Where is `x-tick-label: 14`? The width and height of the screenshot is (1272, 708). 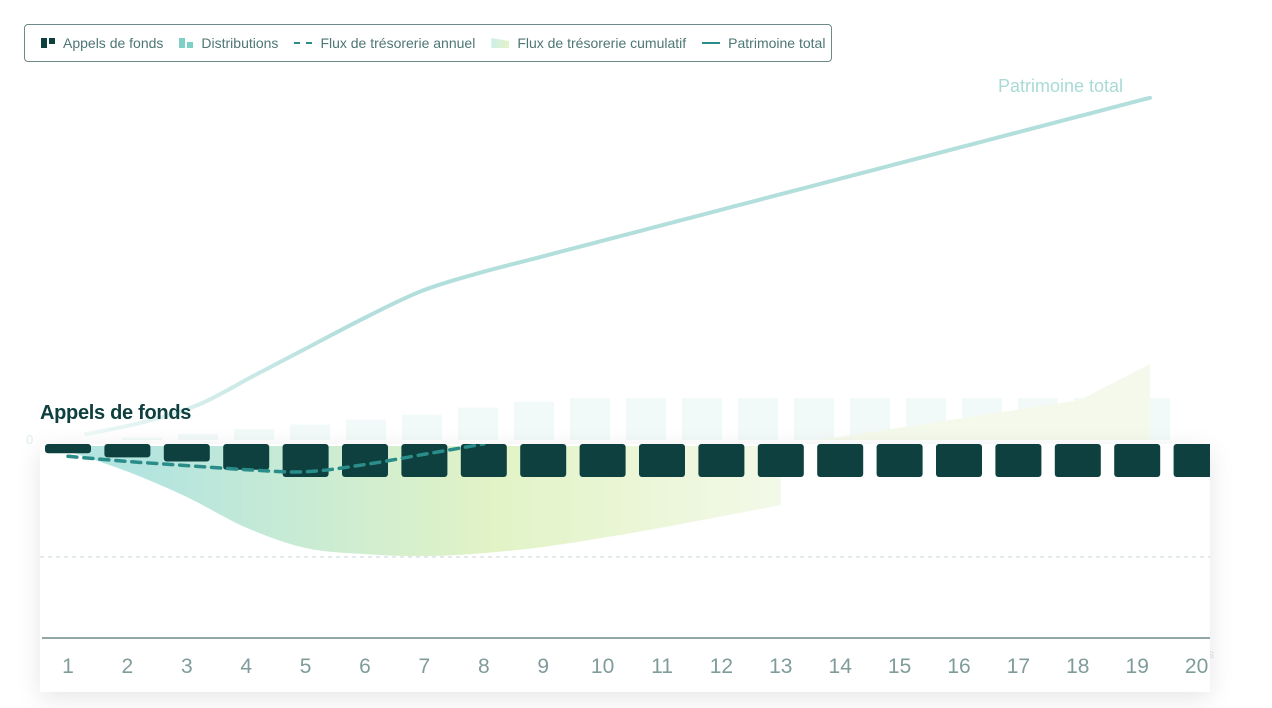 x-tick-label: 14 is located at coordinates (841, 666).